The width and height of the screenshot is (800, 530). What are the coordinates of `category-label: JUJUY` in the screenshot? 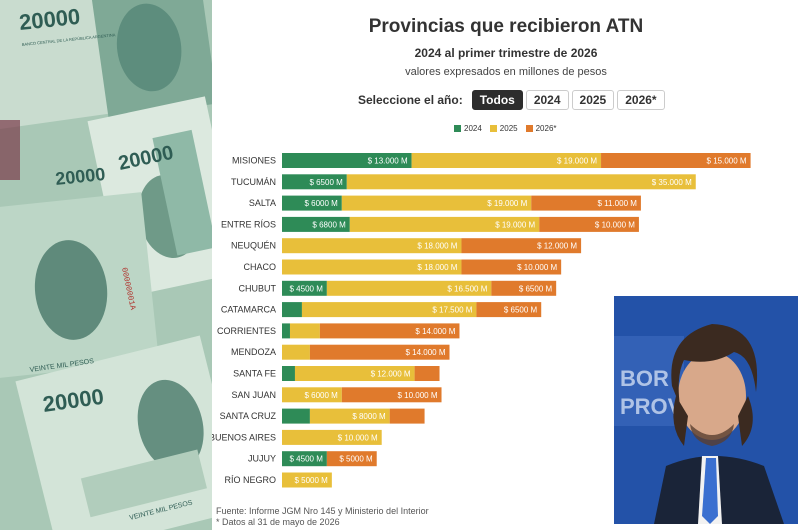 It's located at (262, 459).